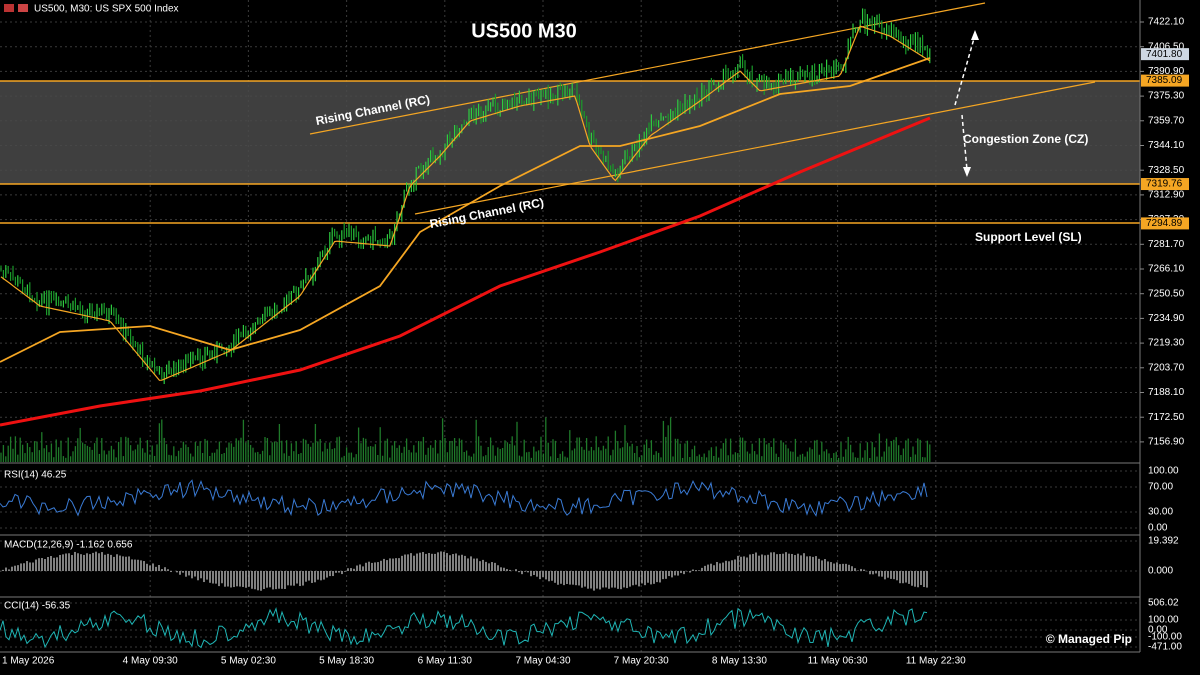 The width and height of the screenshot is (1200, 675). What do you see at coordinates (68, 545) in the screenshot?
I see `indicator-label: MACD(12,26,9) -1.162 0.656` at bounding box center [68, 545].